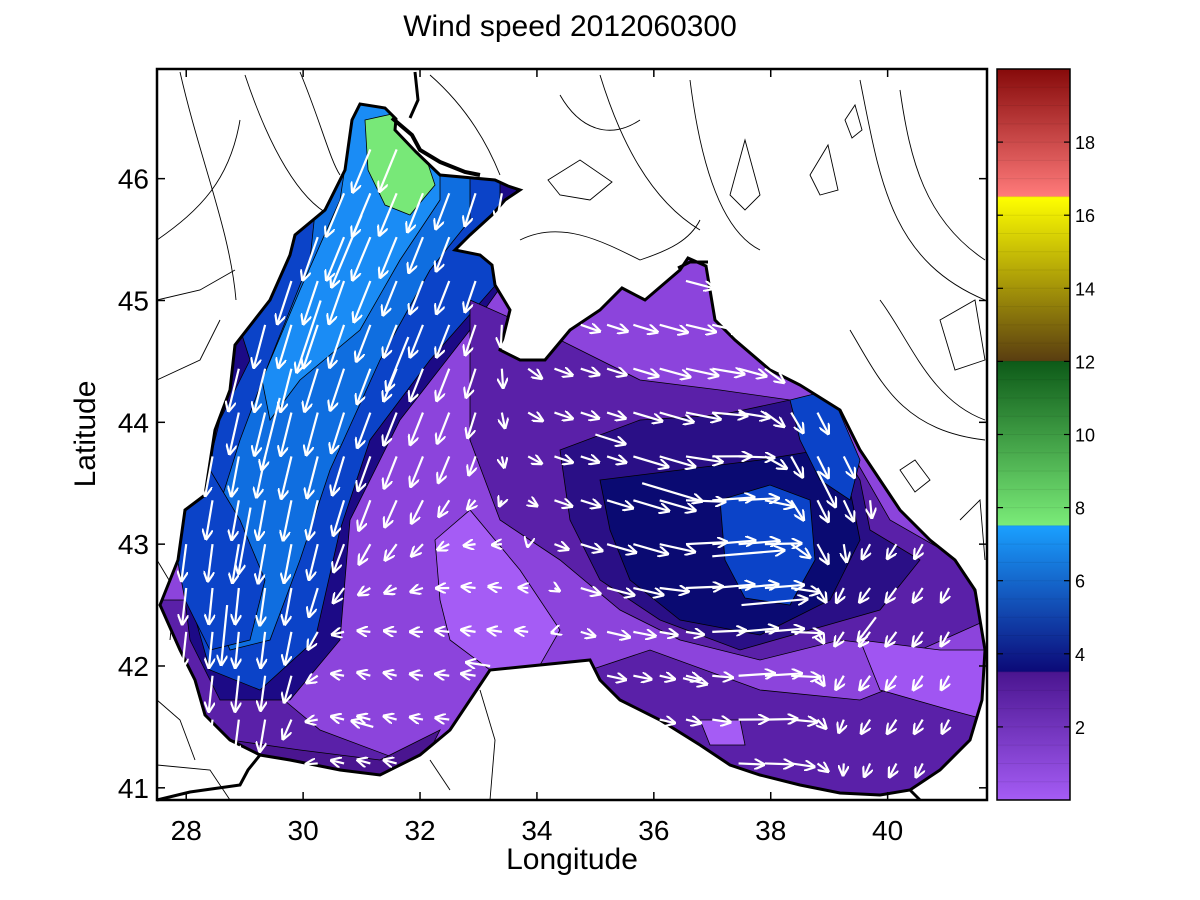 The width and height of the screenshot is (1200, 900). What do you see at coordinates (133, 179) in the screenshot?
I see `y-tick-label: 46` at bounding box center [133, 179].